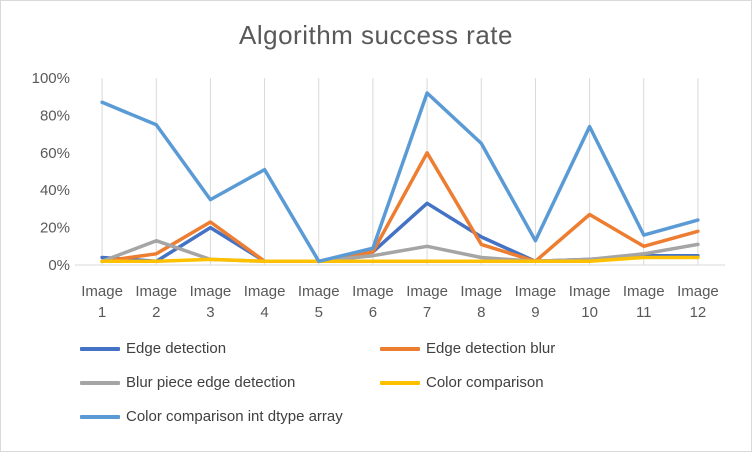  I want to click on x-tick-label: 2, so click(156, 312).